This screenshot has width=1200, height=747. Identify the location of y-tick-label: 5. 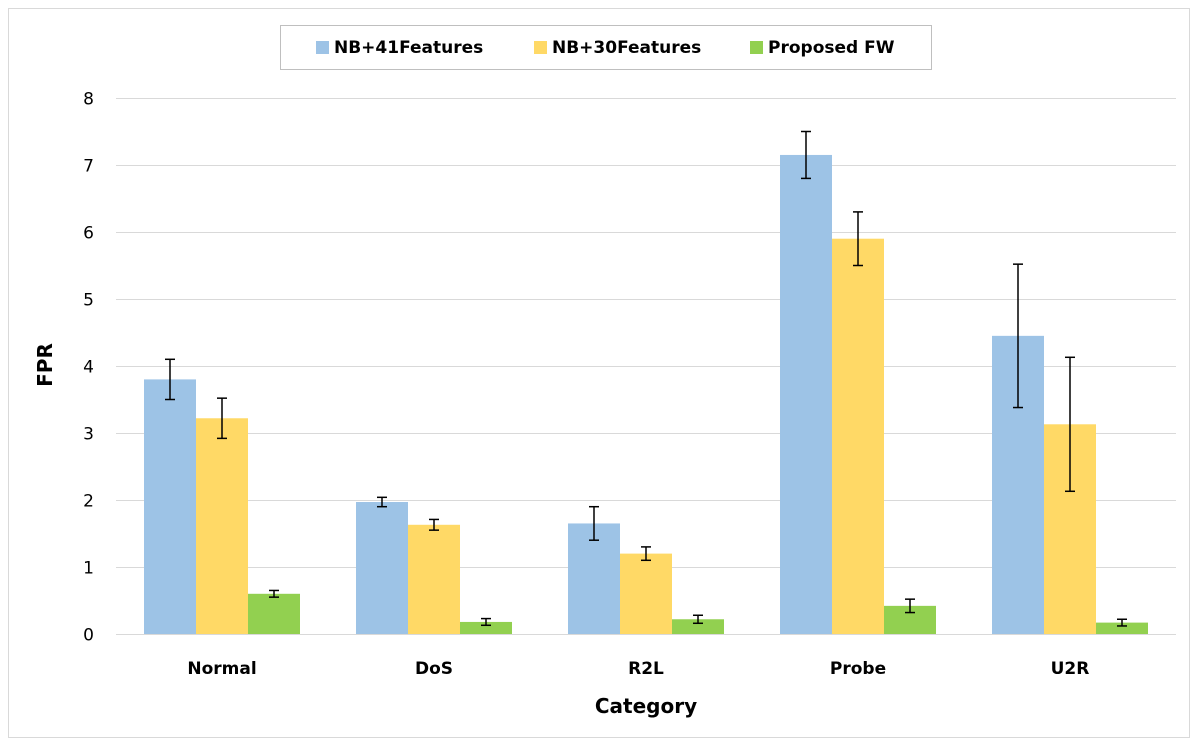
(88, 301).